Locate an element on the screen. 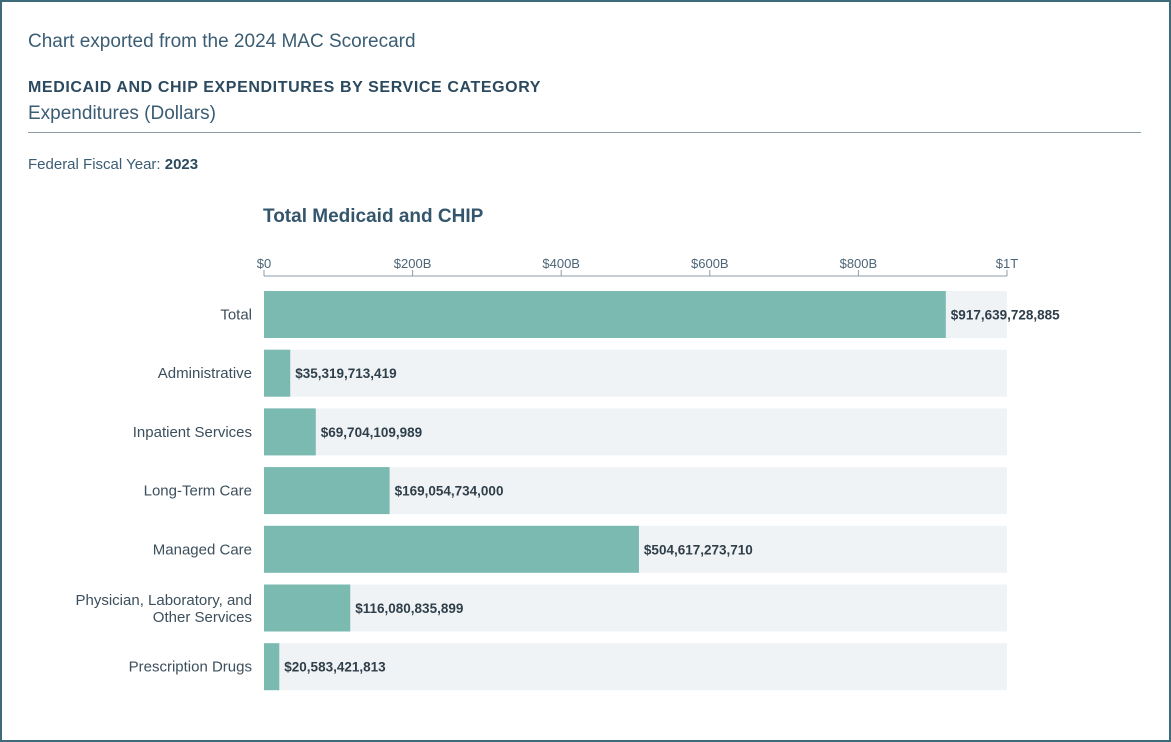  header-divider is located at coordinates (584, 132).